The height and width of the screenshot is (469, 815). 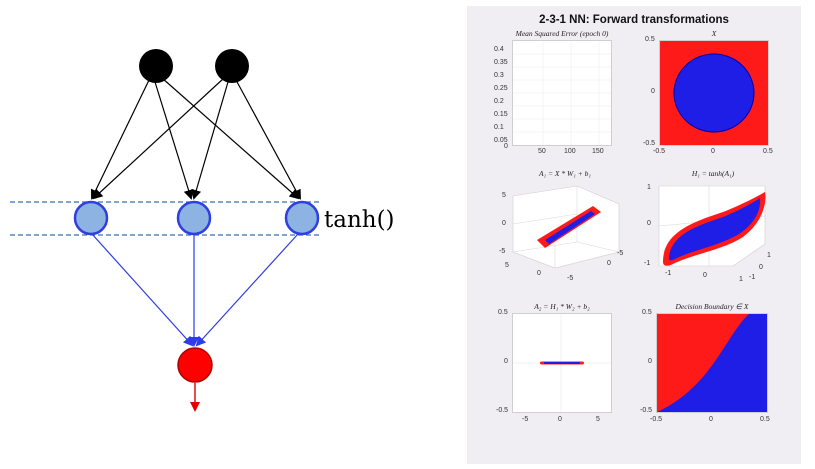 I want to click on a2-axes, so click(x=562, y=363).